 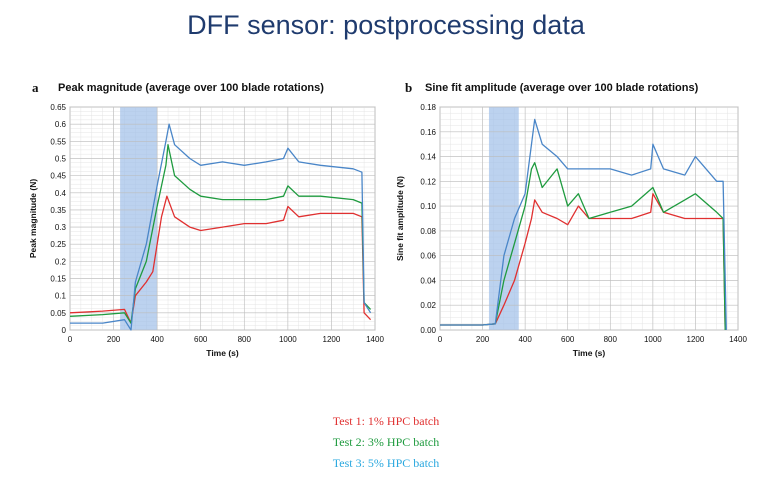 I want to click on y-tick-label: 0.16, so click(x=428, y=132).